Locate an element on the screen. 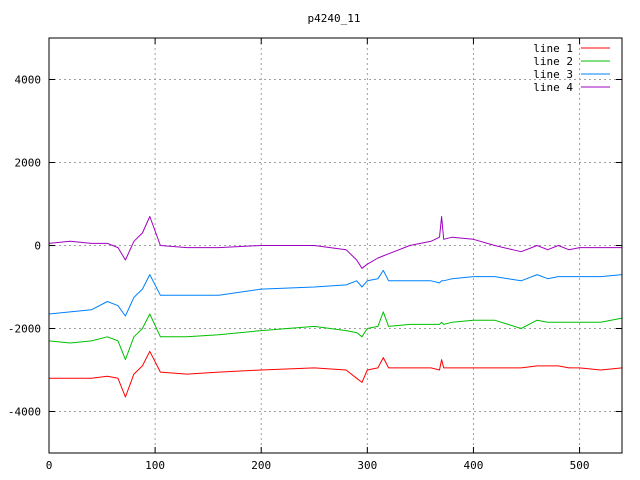  legend-label-3: line 3 is located at coordinates (553, 74).